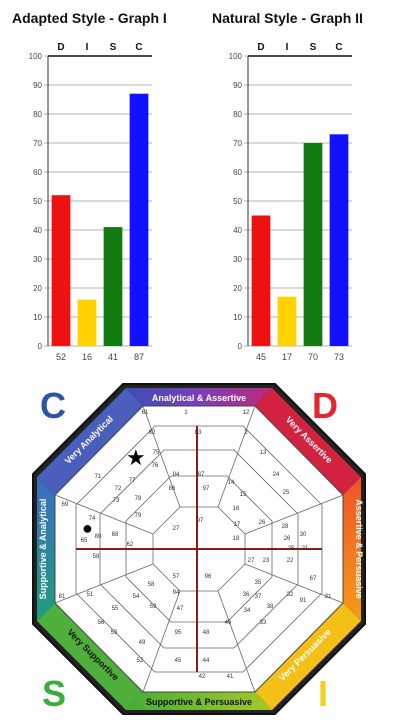  I want to click on y-tick-label: 50, so click(237, 201).